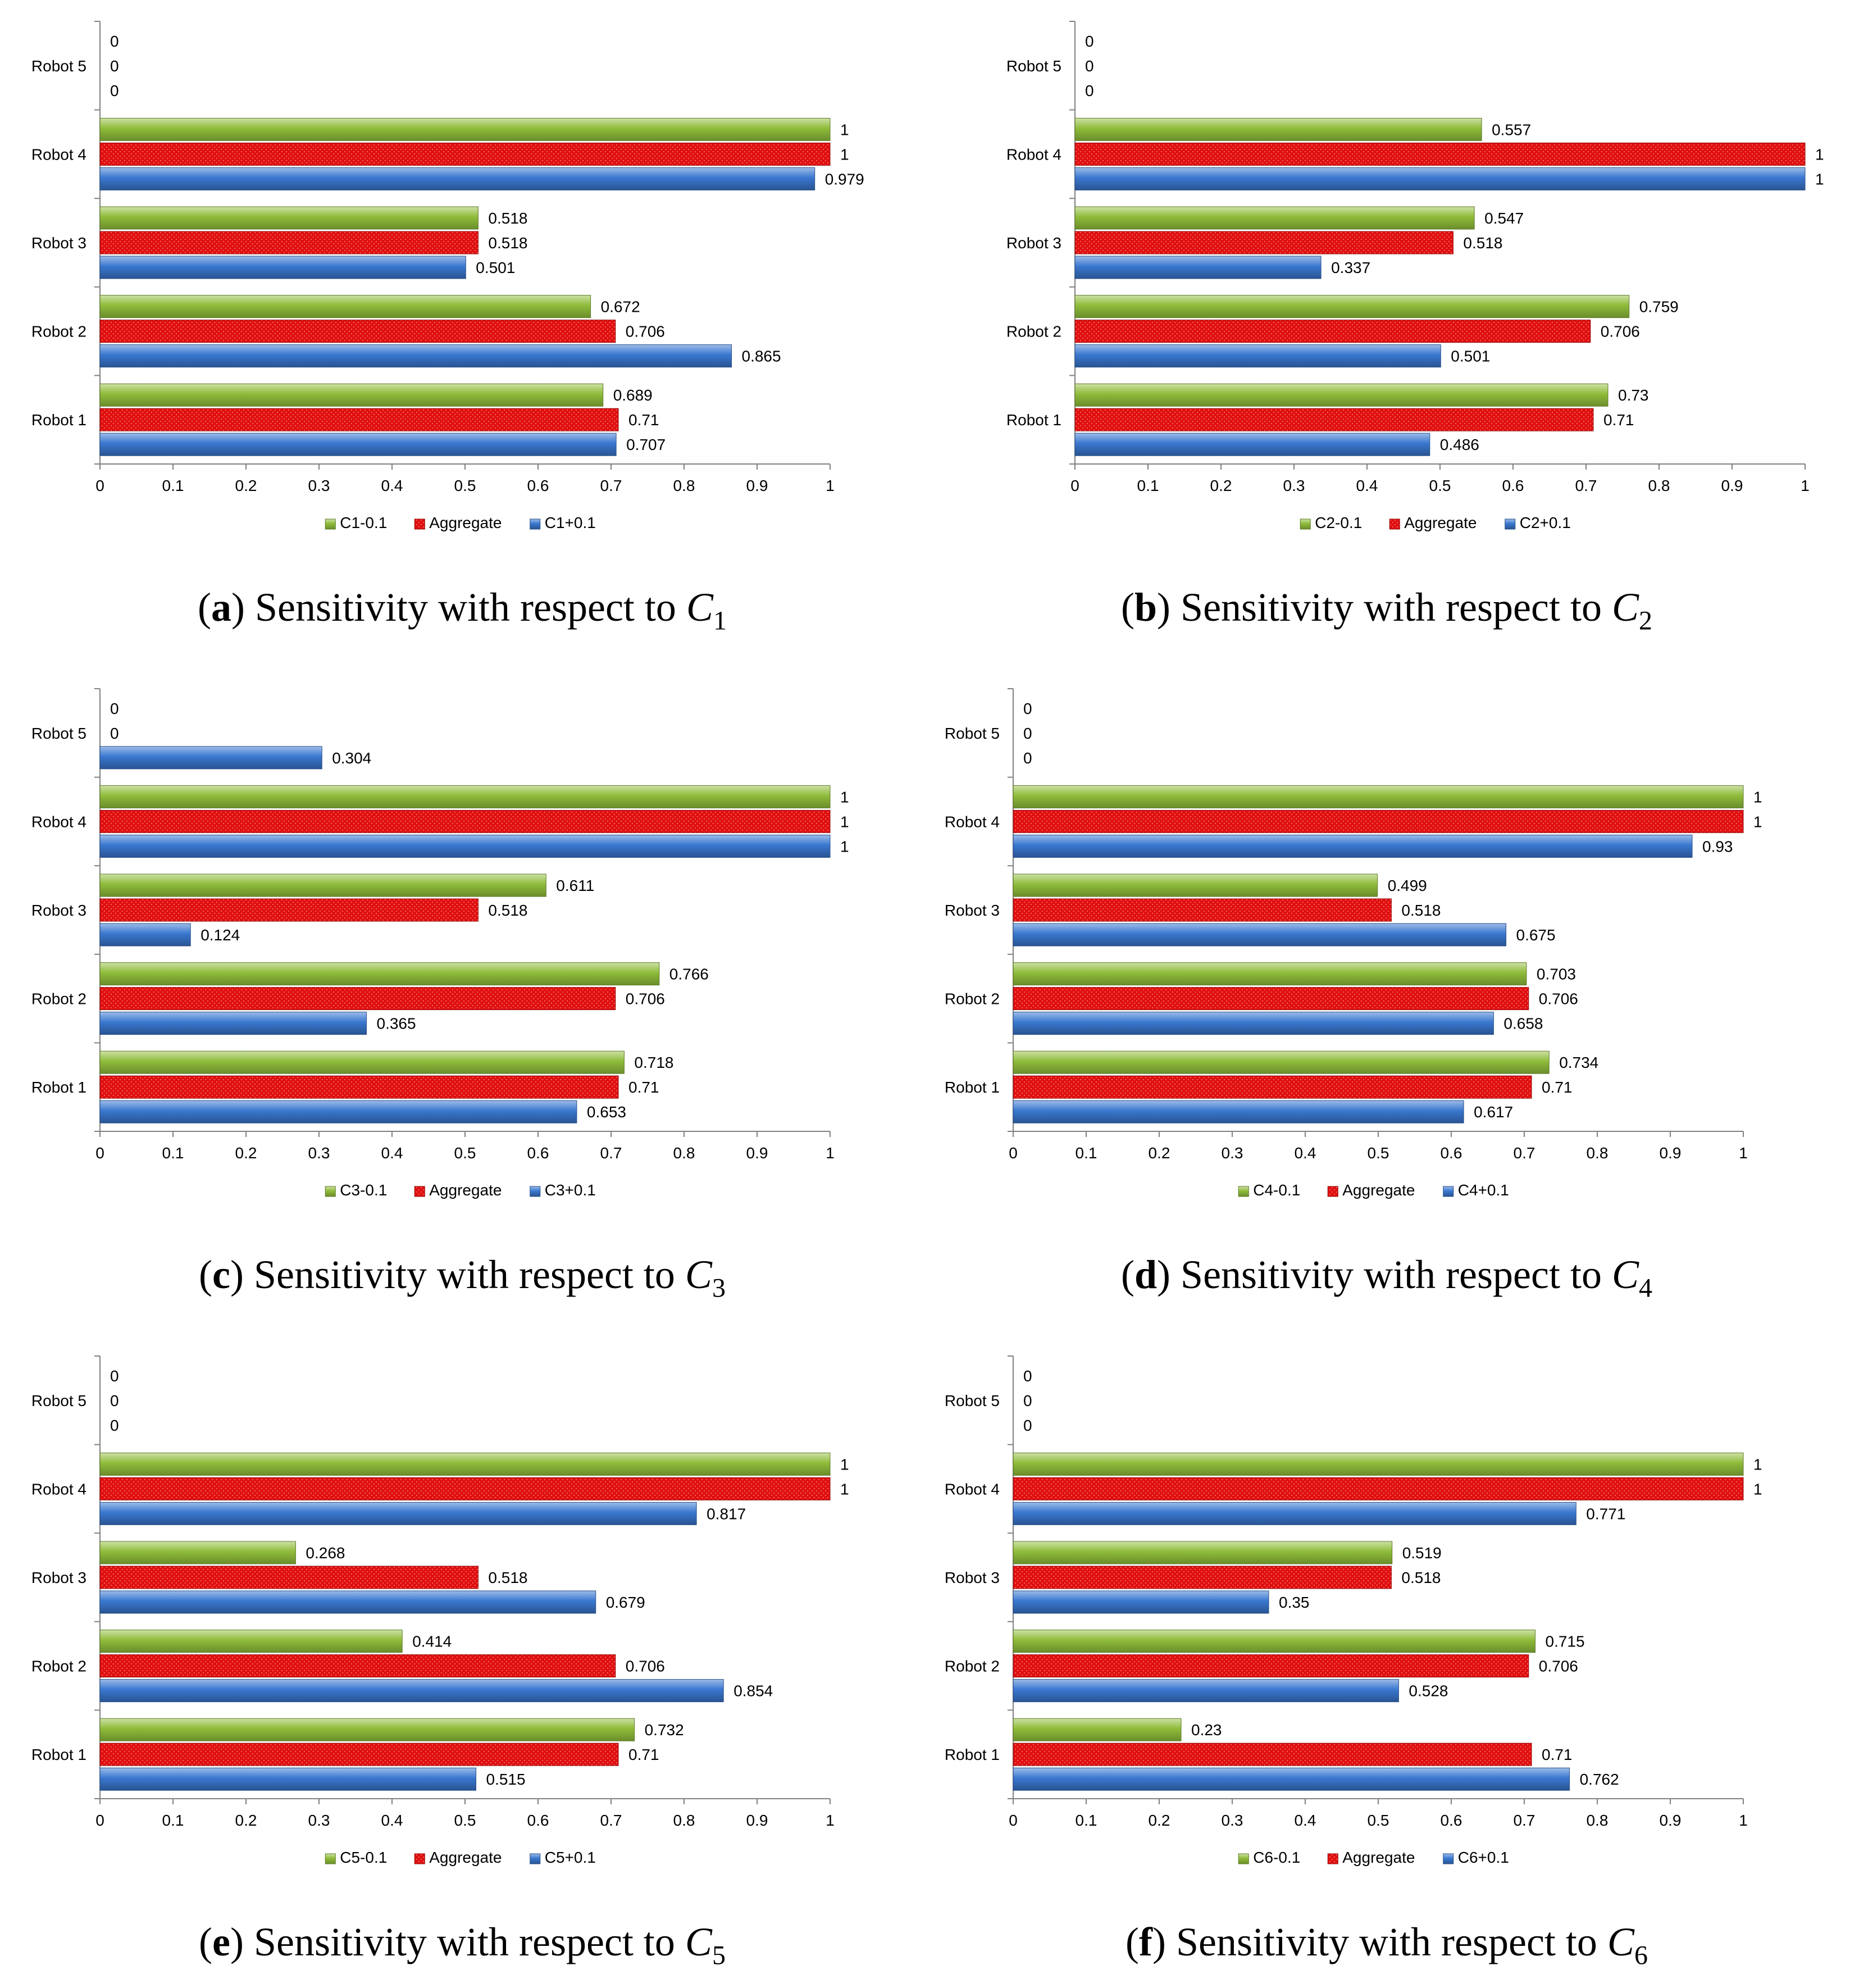 The height and width of the screenshot is (1988, 1850). Describe the element at coordinates (58, 420) in the screenshot. I see `category-label: Robot 1` at that location.